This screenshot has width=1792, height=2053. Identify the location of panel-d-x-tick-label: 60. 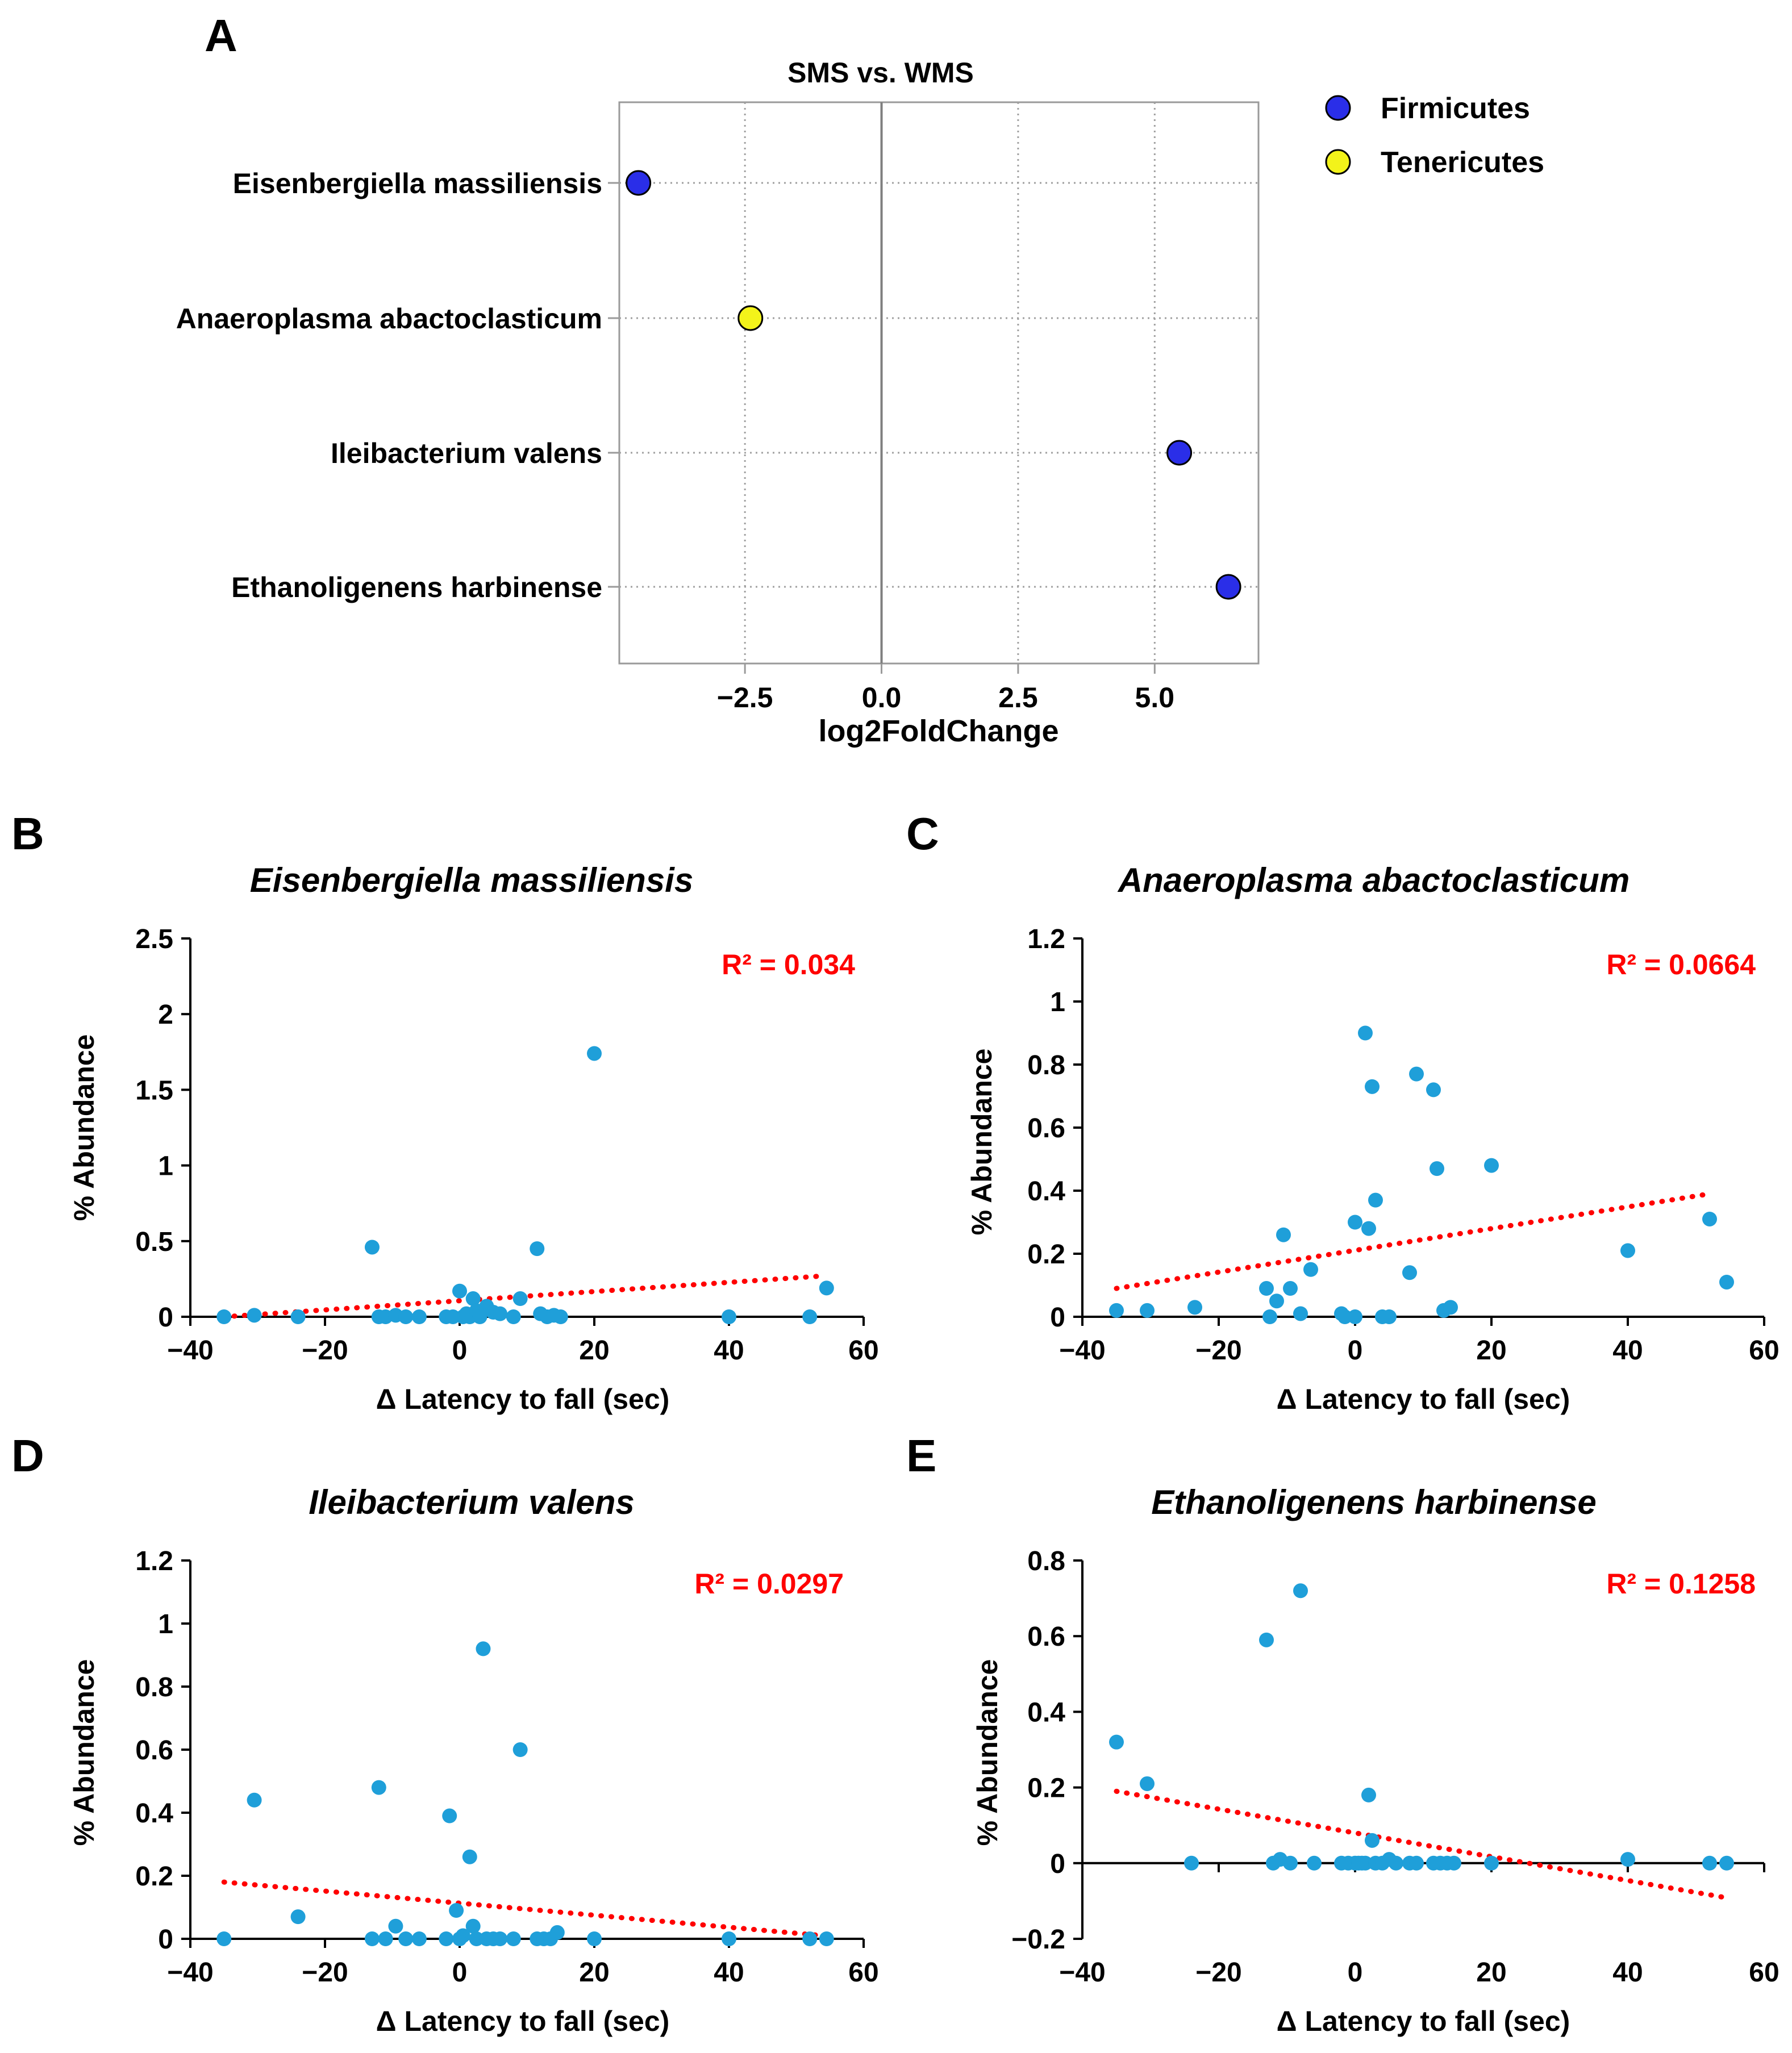
(863, 1973).